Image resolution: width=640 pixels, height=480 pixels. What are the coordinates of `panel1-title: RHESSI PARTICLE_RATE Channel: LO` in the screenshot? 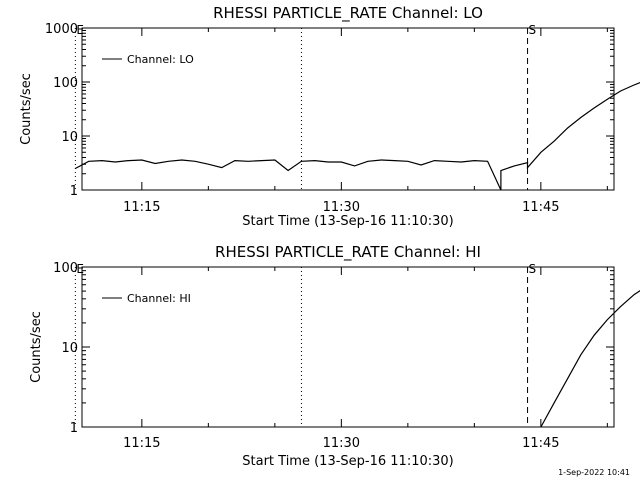 It's located at (348, 13).